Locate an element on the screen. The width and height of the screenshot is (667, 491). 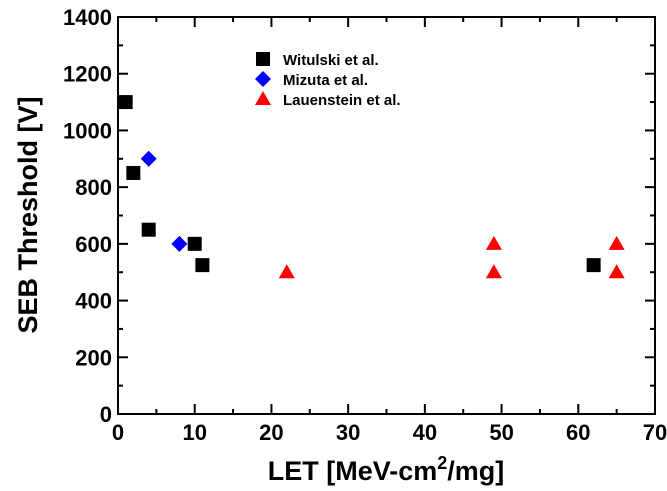
y-tick-label: 400 is located at coordinates (93, 301).